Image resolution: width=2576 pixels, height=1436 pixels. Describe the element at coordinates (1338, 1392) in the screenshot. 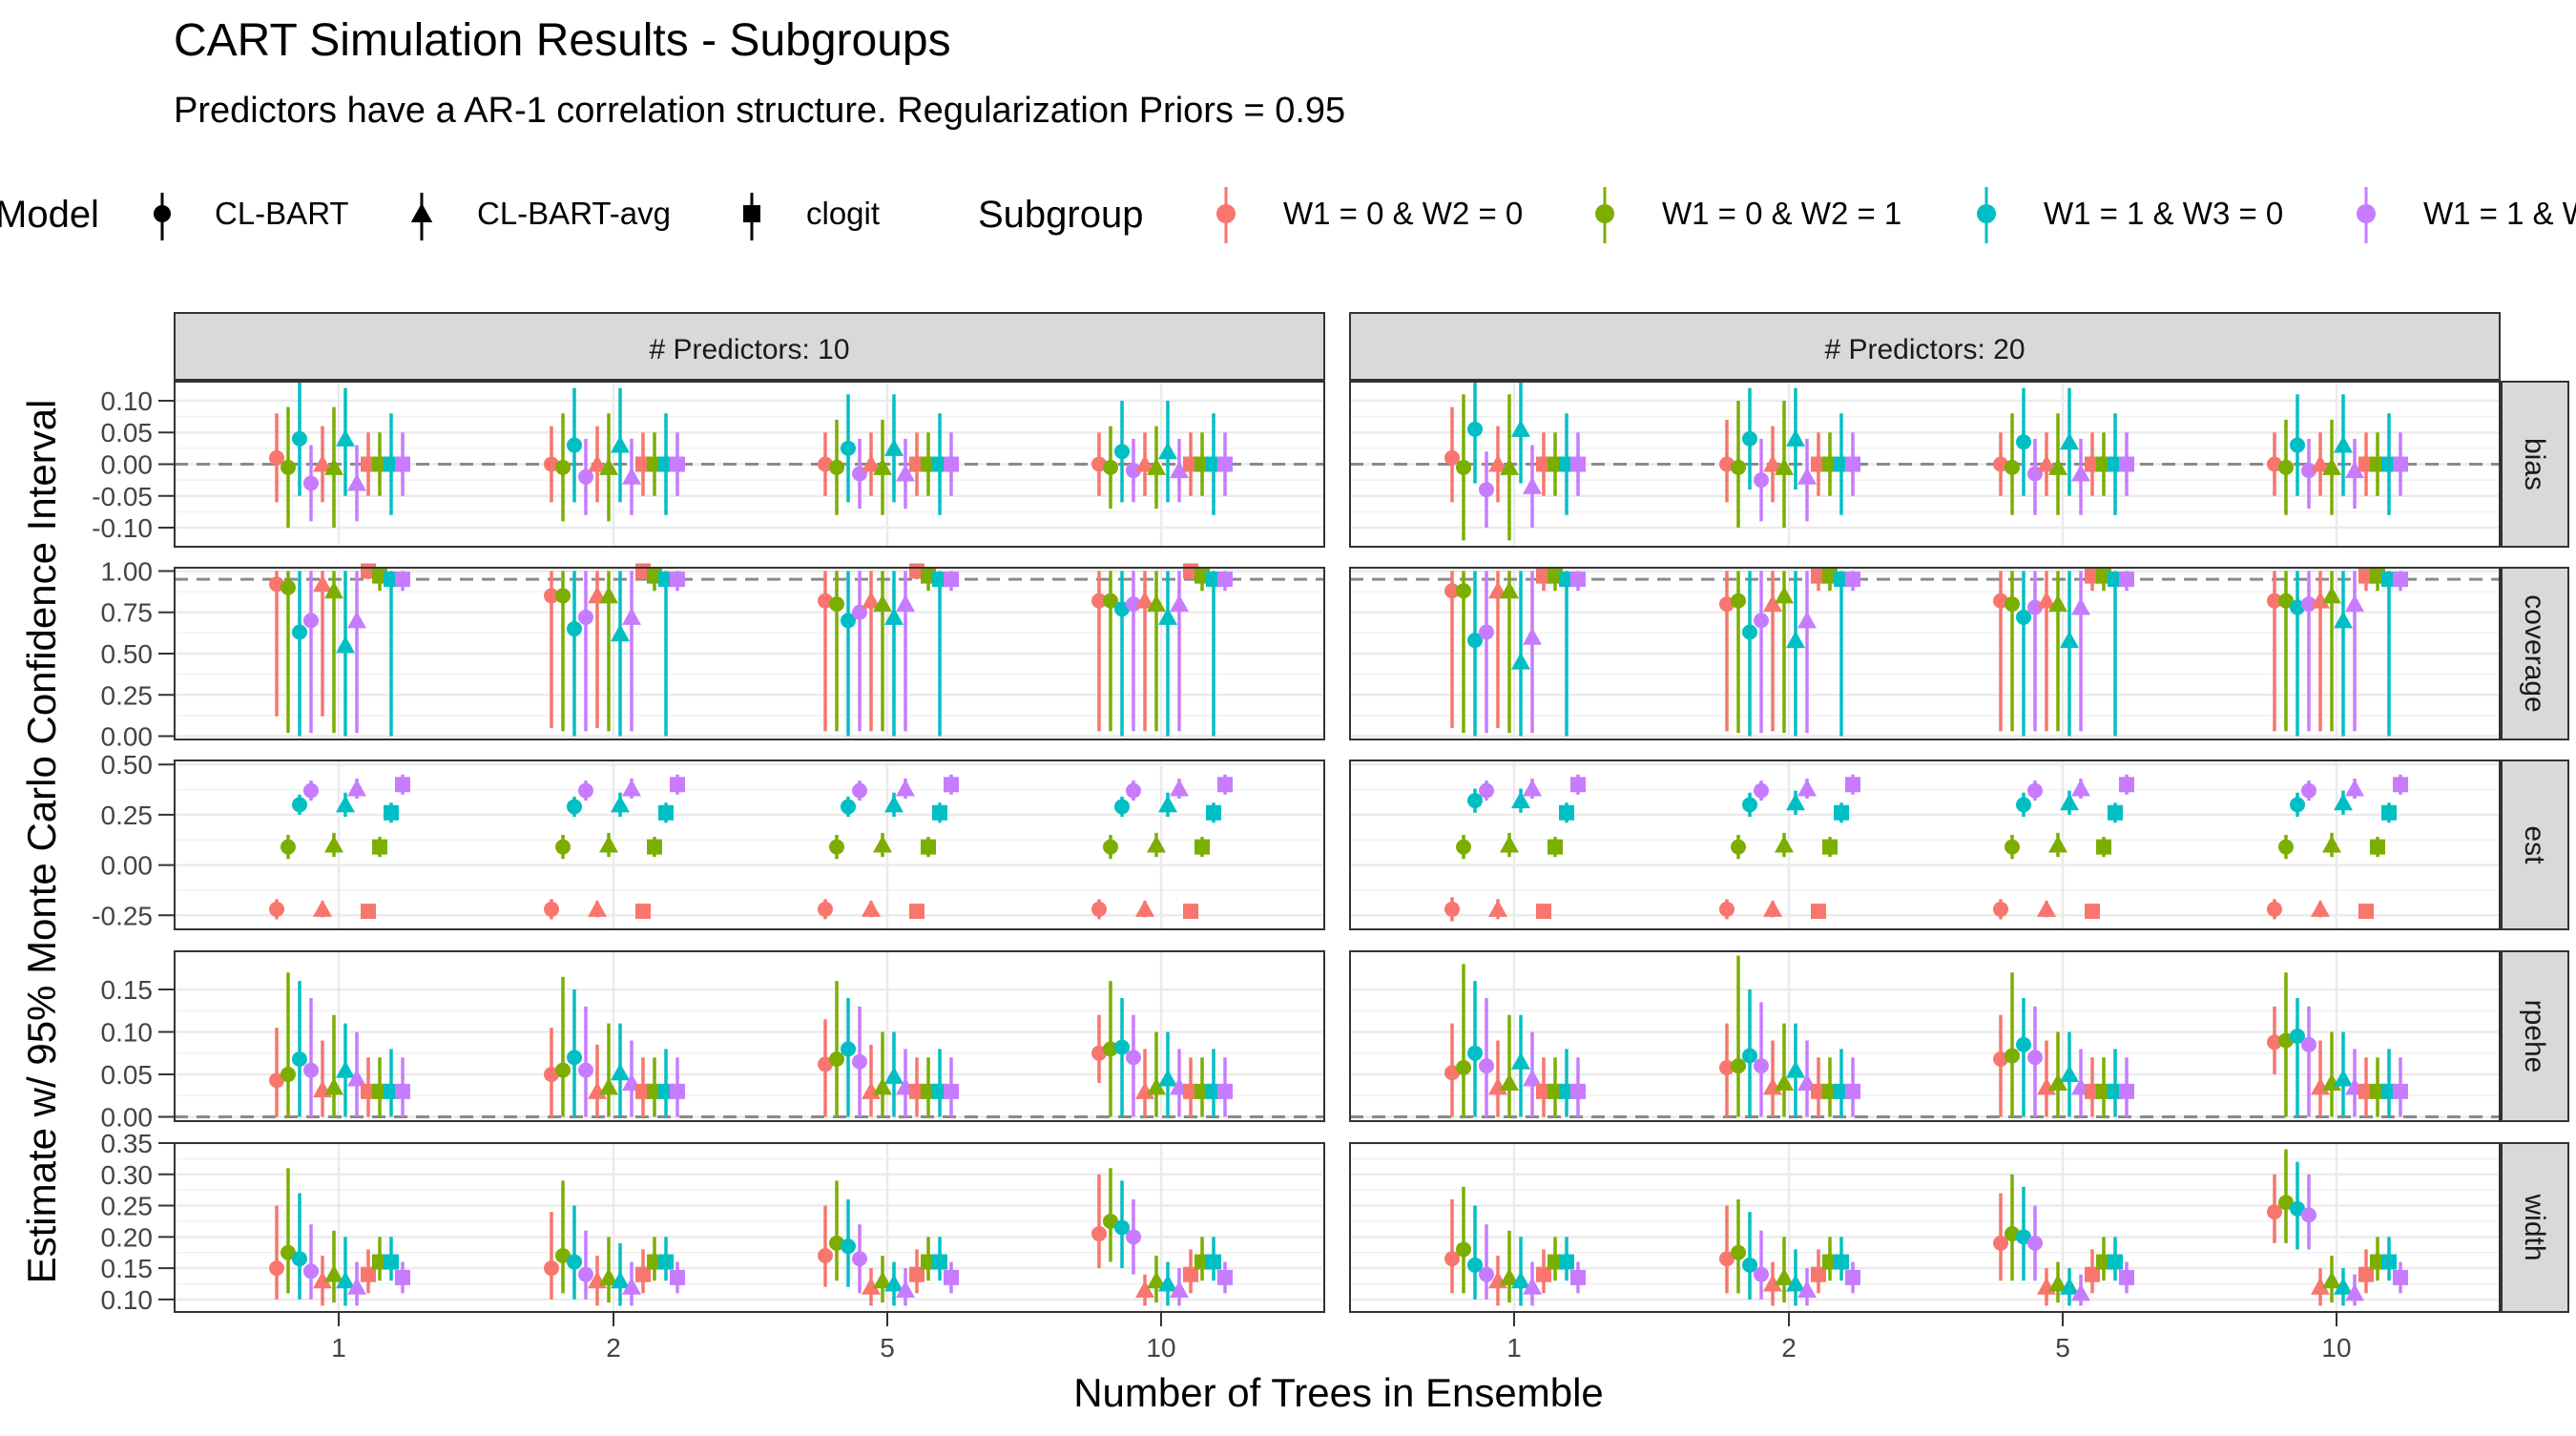

I see `x-axis-title: Number of Trees in Ensemble` at that location.